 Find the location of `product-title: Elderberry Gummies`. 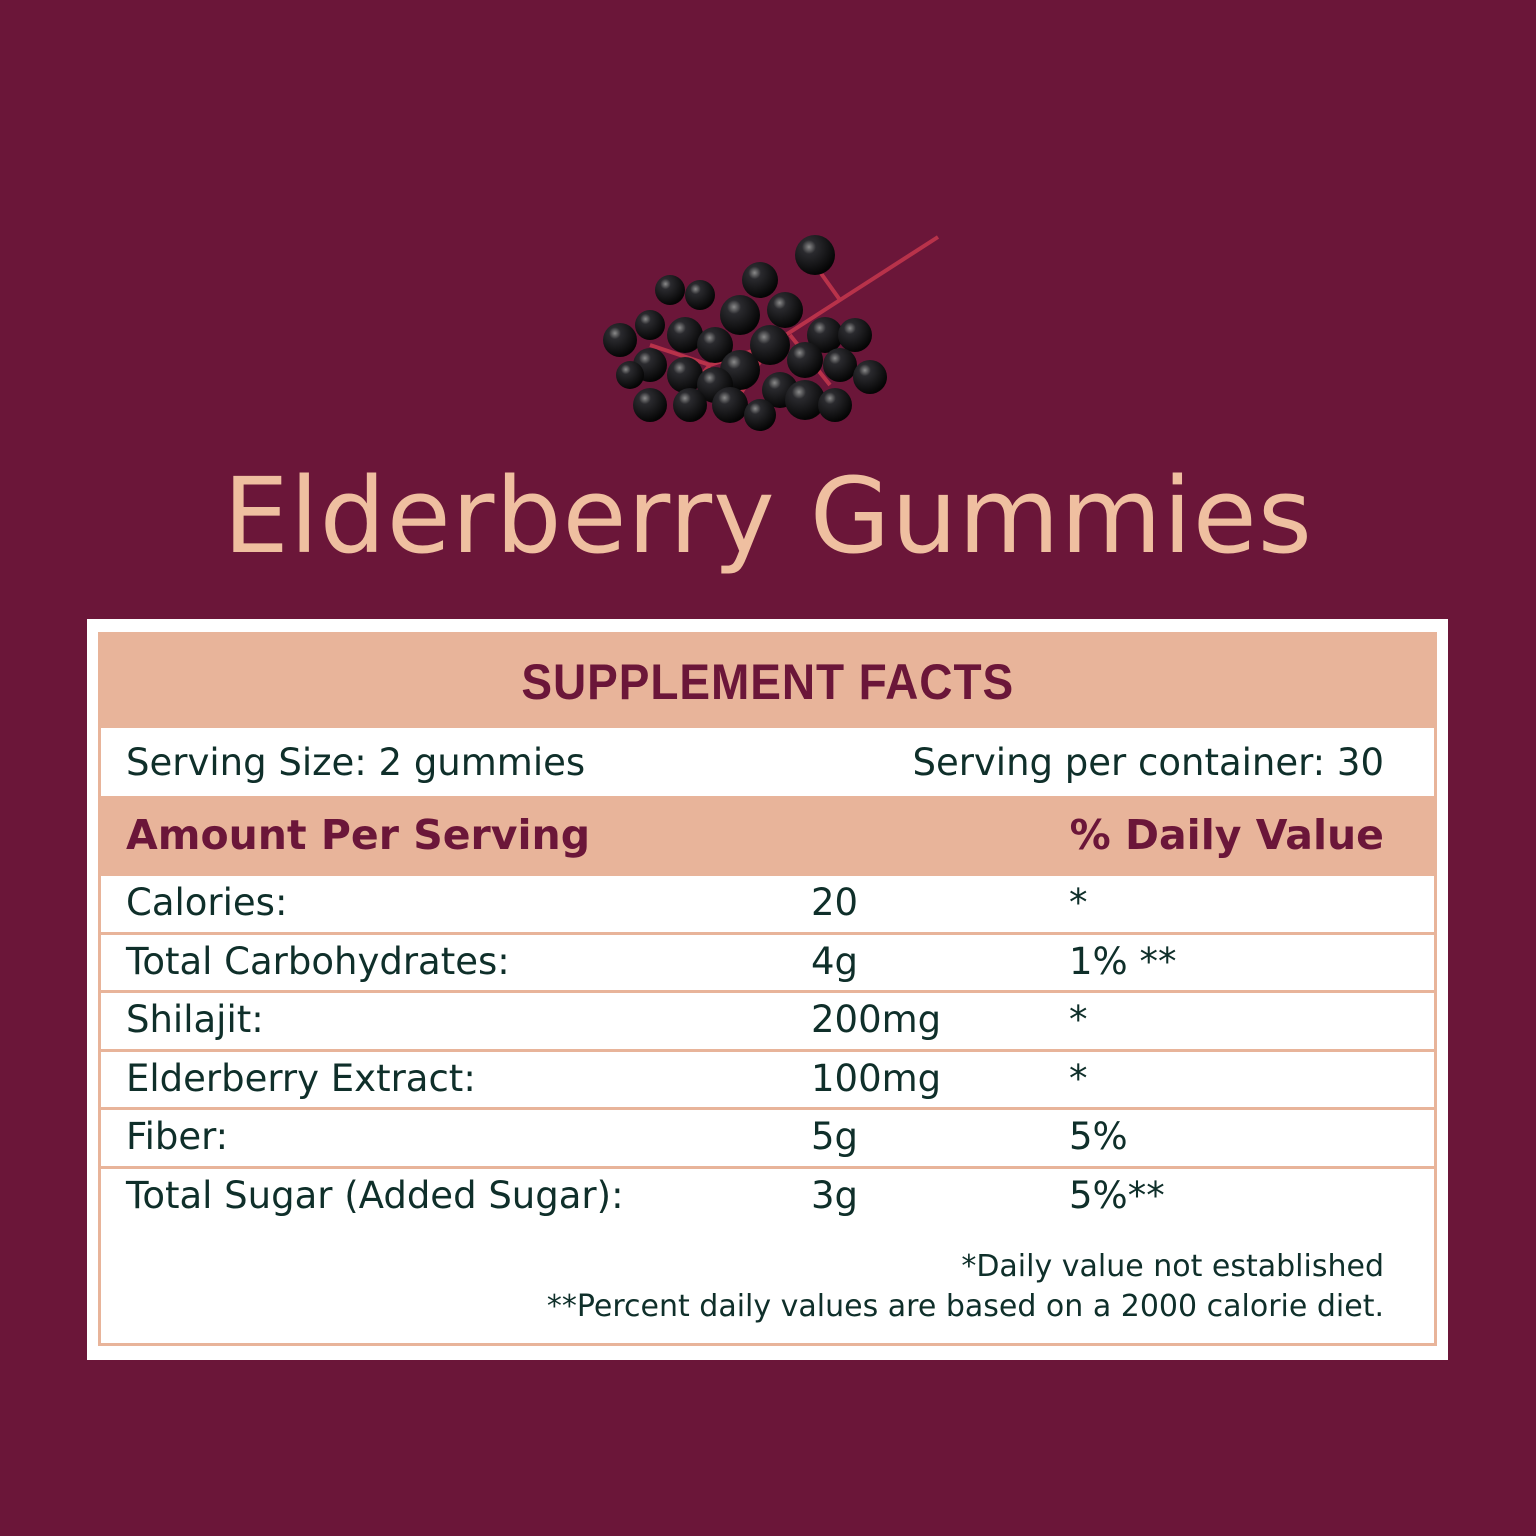

product-title: Elderberry Gummies is located at coordinates (768, 516).